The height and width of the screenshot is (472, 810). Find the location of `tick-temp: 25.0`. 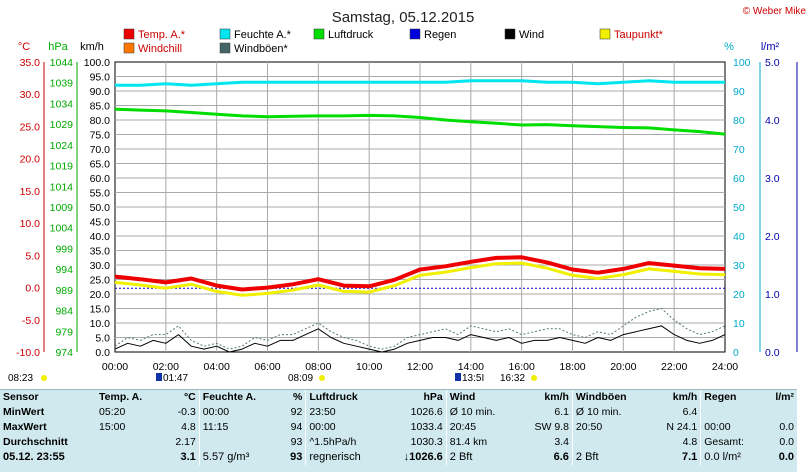

tick-temp: 25.0 is located at coordinates (30, 127).